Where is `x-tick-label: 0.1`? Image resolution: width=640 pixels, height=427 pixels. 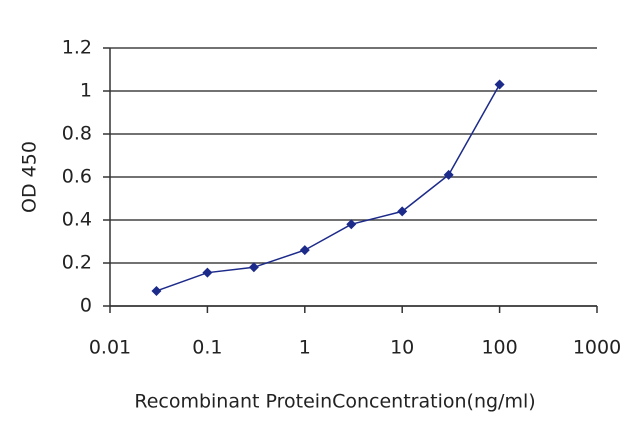
x-tick-label: 0.1 is located at coordinates (207, 348).